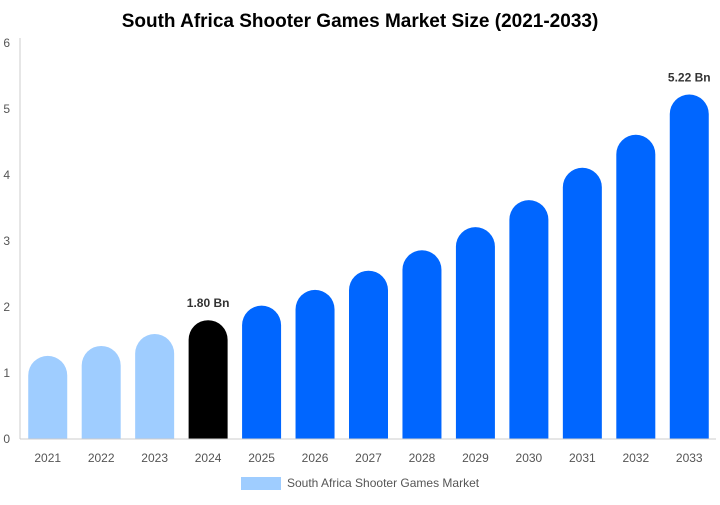 The image size is (720, 505). What do you see at coordinates (208, 379) in the screenshot?
I see `bar-2024` at bounding box center [208, 379].